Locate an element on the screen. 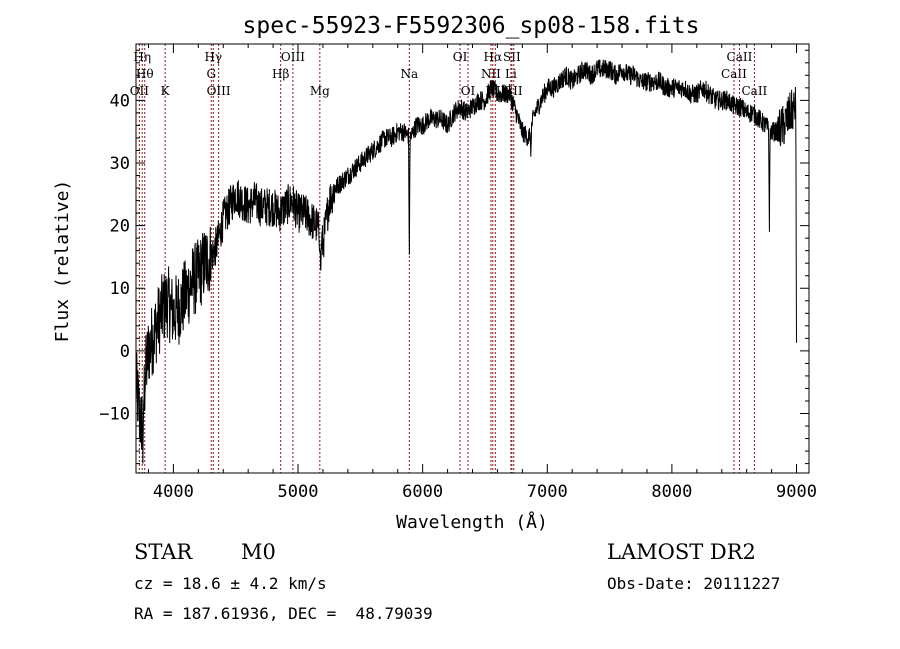 This screenshot has width=900, height=649. y-axis-label: Flux (relative) is located at coordinates (62, 261).